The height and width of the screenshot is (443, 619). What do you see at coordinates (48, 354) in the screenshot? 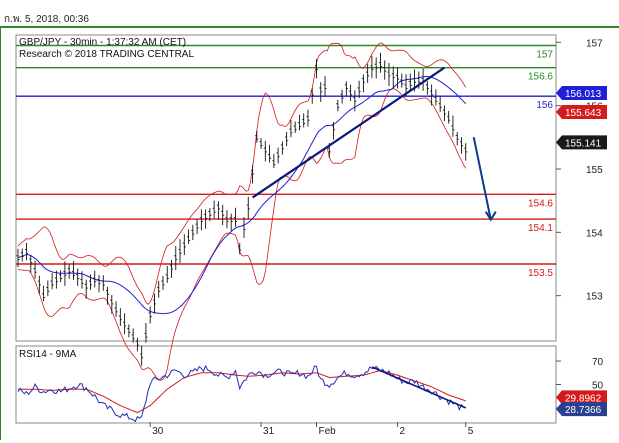
I see `rsi-panel-title: RSI14 - 9MA` at bounding box center [48, 354].